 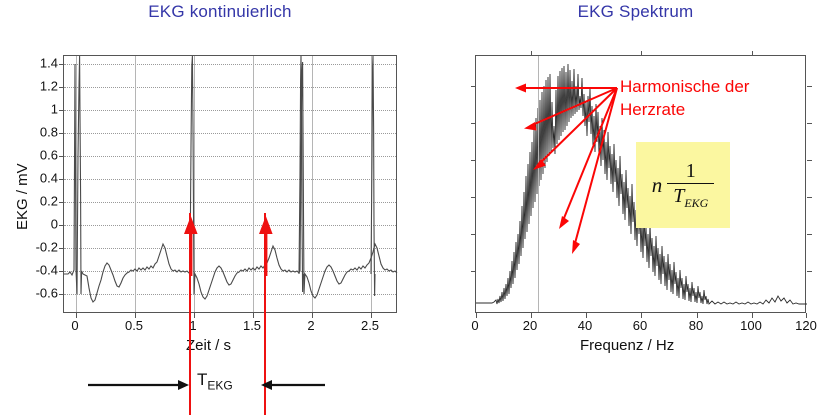 What do you see at coordinates (48, 86) in the screenshot?
I see `y-tick-label: 1.2` at bounding box center [48, 86].